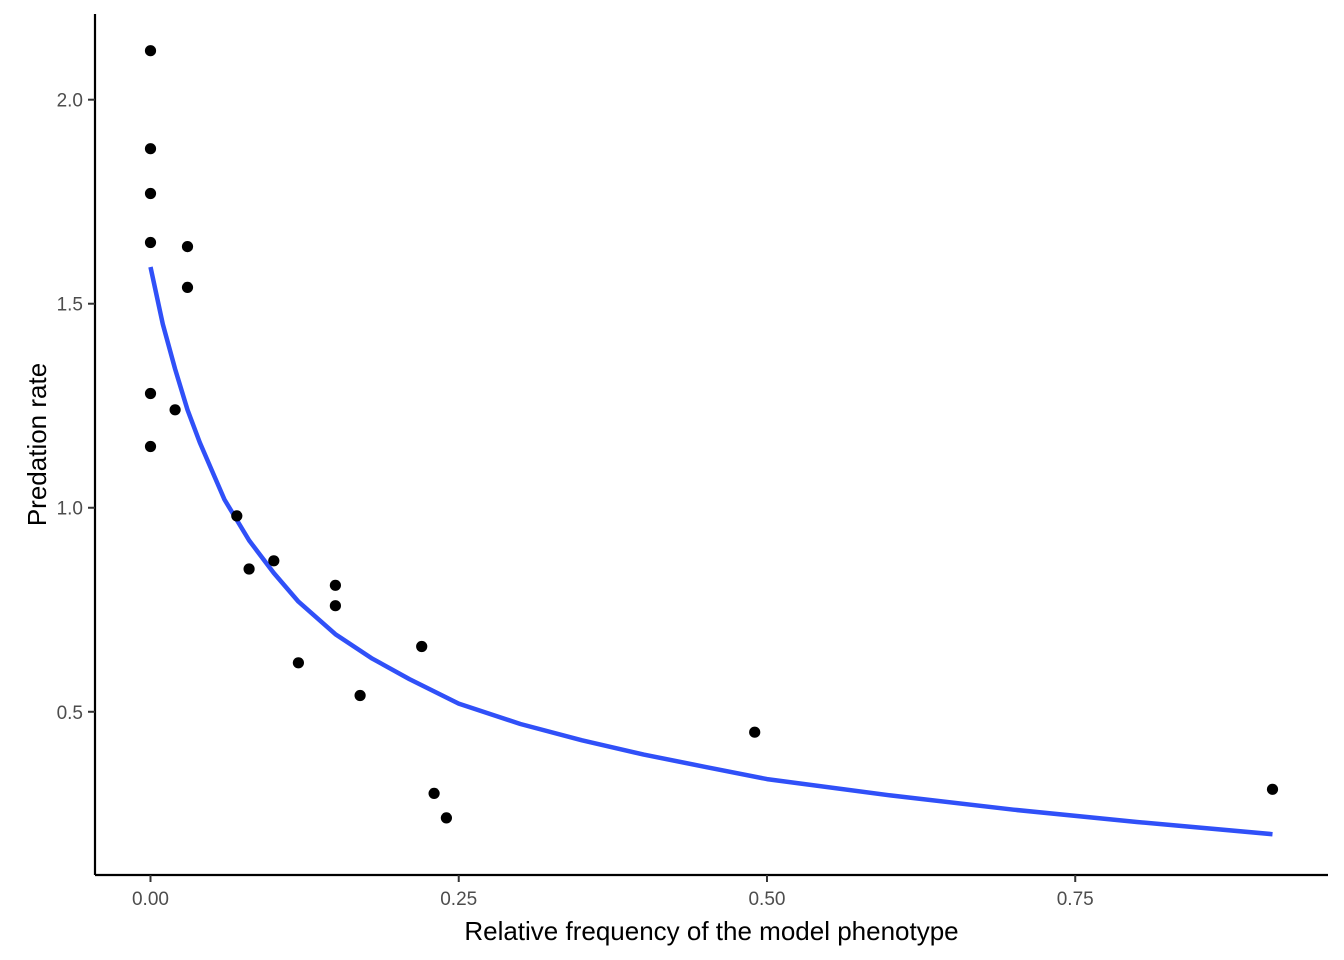 The height and width of the screenshot is (960, 1344). Describe the element at coordinates (37, 444) in the screenshot. I see `y-axis-title: Predation rate` at that location.